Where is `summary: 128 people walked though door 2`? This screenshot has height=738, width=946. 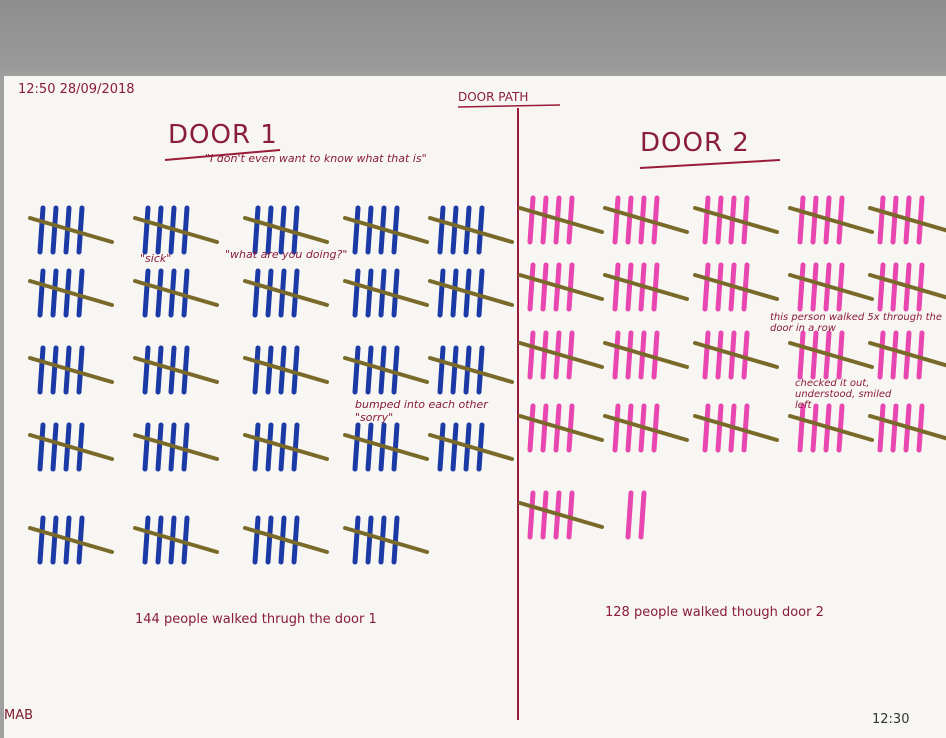
summary: 128 people walked though door 2 is located at coordinates (714, 612).